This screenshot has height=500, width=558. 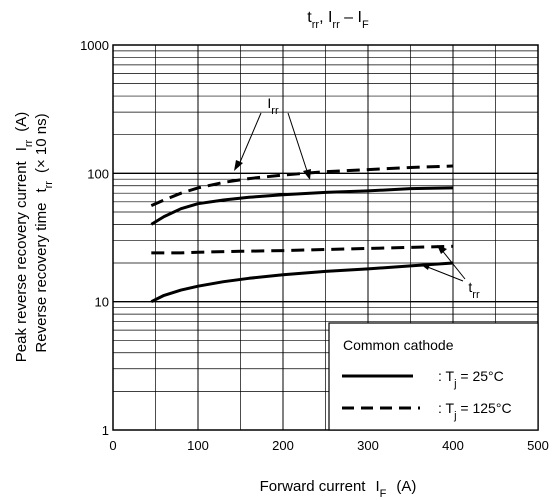 I want to click on annotation-irr-arrowhead-left, so click(x=238, y=165).